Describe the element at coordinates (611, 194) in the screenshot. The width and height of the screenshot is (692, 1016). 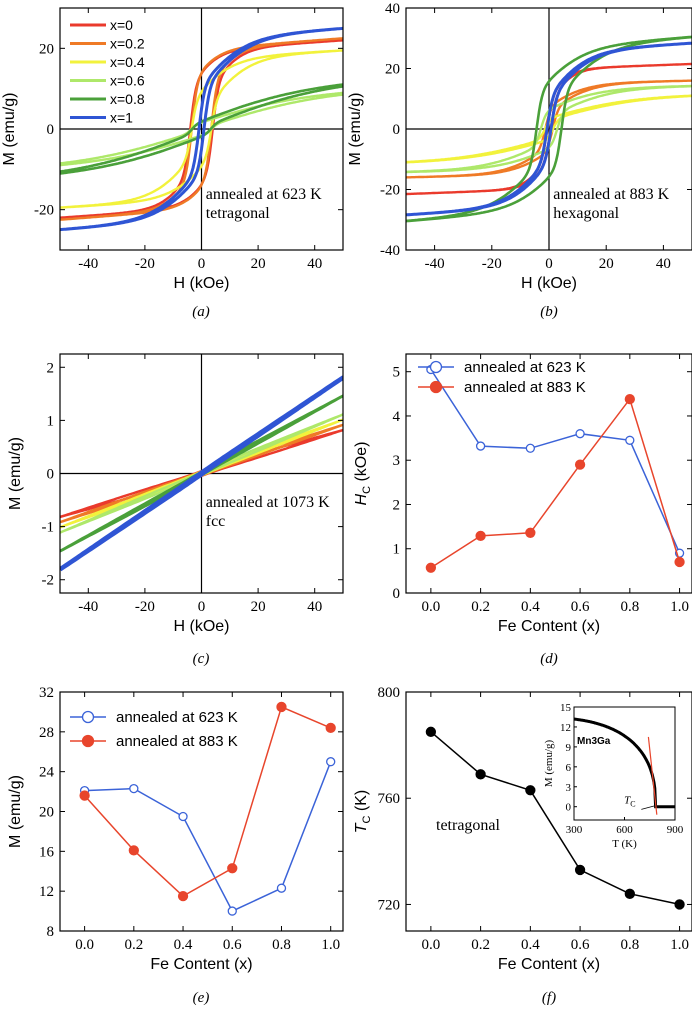
I see `annotation-line1: annealed at 883 K` at that location.